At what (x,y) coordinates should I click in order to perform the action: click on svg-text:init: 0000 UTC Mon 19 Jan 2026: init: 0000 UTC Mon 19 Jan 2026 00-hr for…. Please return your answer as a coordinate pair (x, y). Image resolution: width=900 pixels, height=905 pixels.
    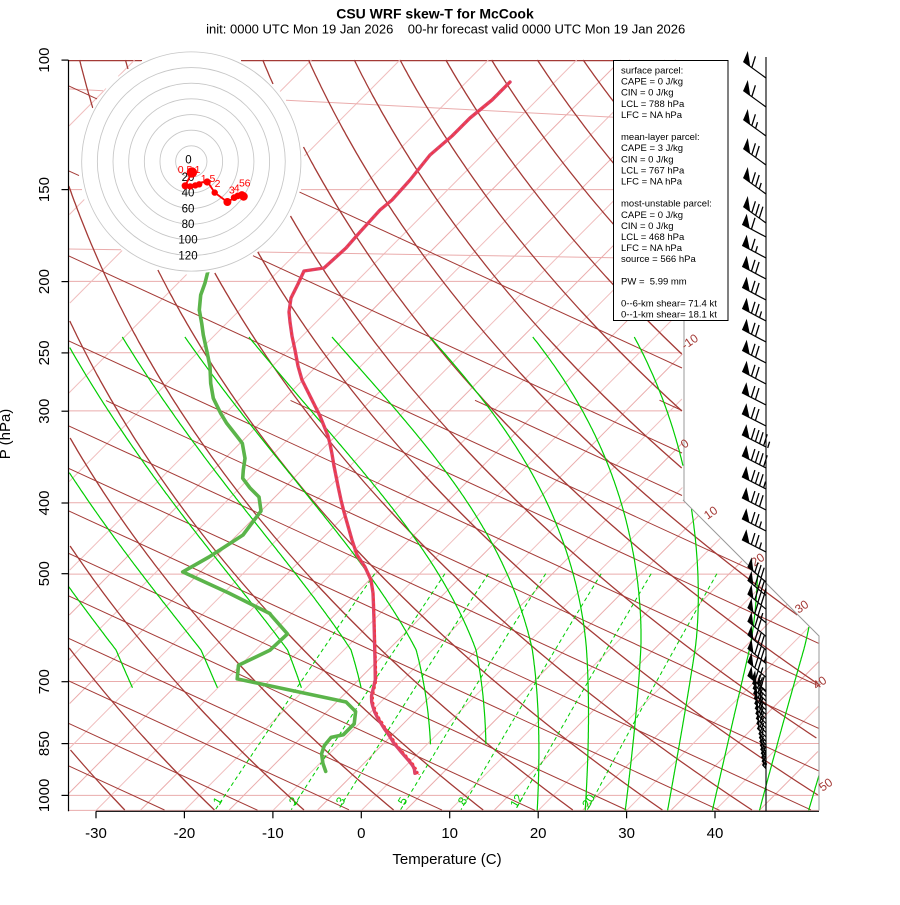
    Looking at the image, I should click on (445, 29).